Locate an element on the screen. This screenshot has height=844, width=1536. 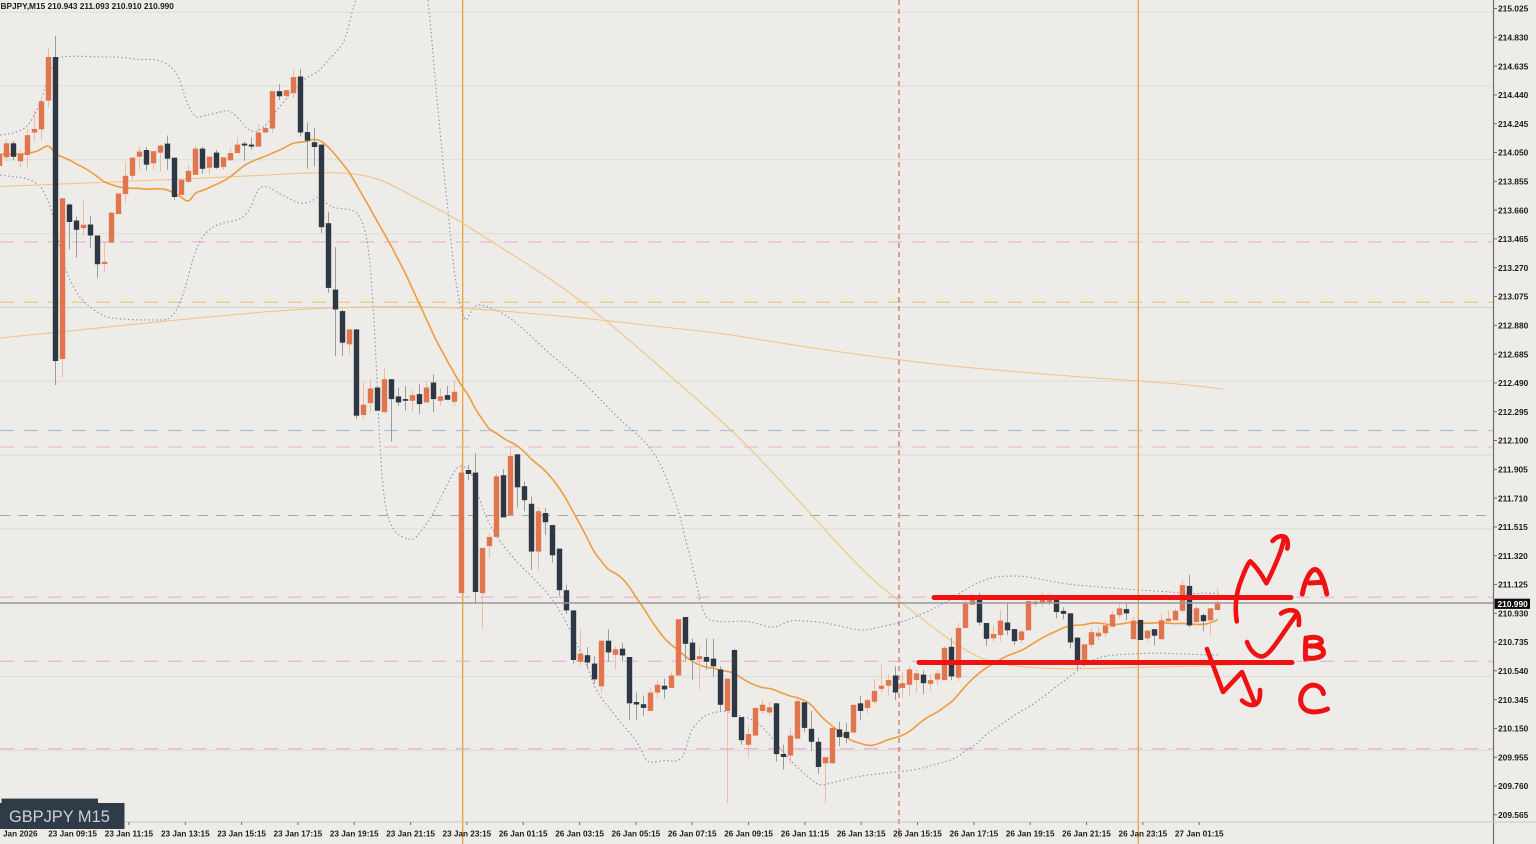
svg-text: 210.540 is located at coordinates (1513, 671).